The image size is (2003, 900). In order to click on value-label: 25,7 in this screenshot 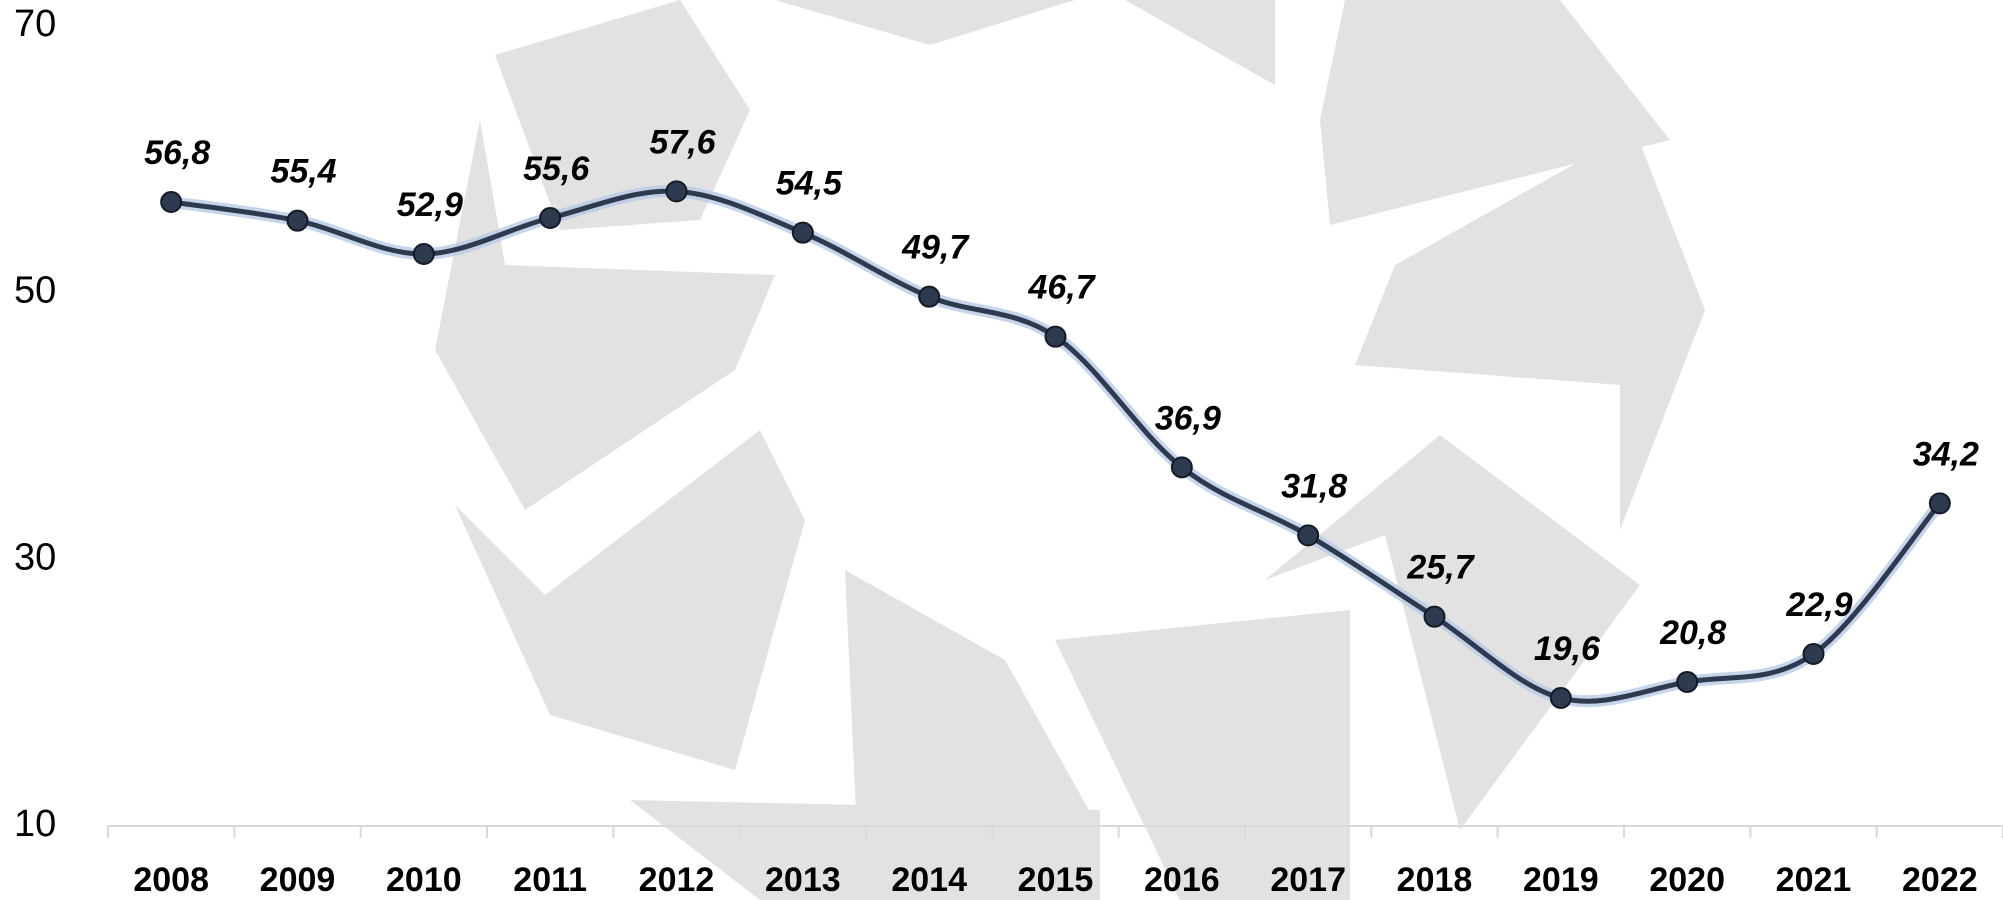, I will do `click(1440, 568)`.